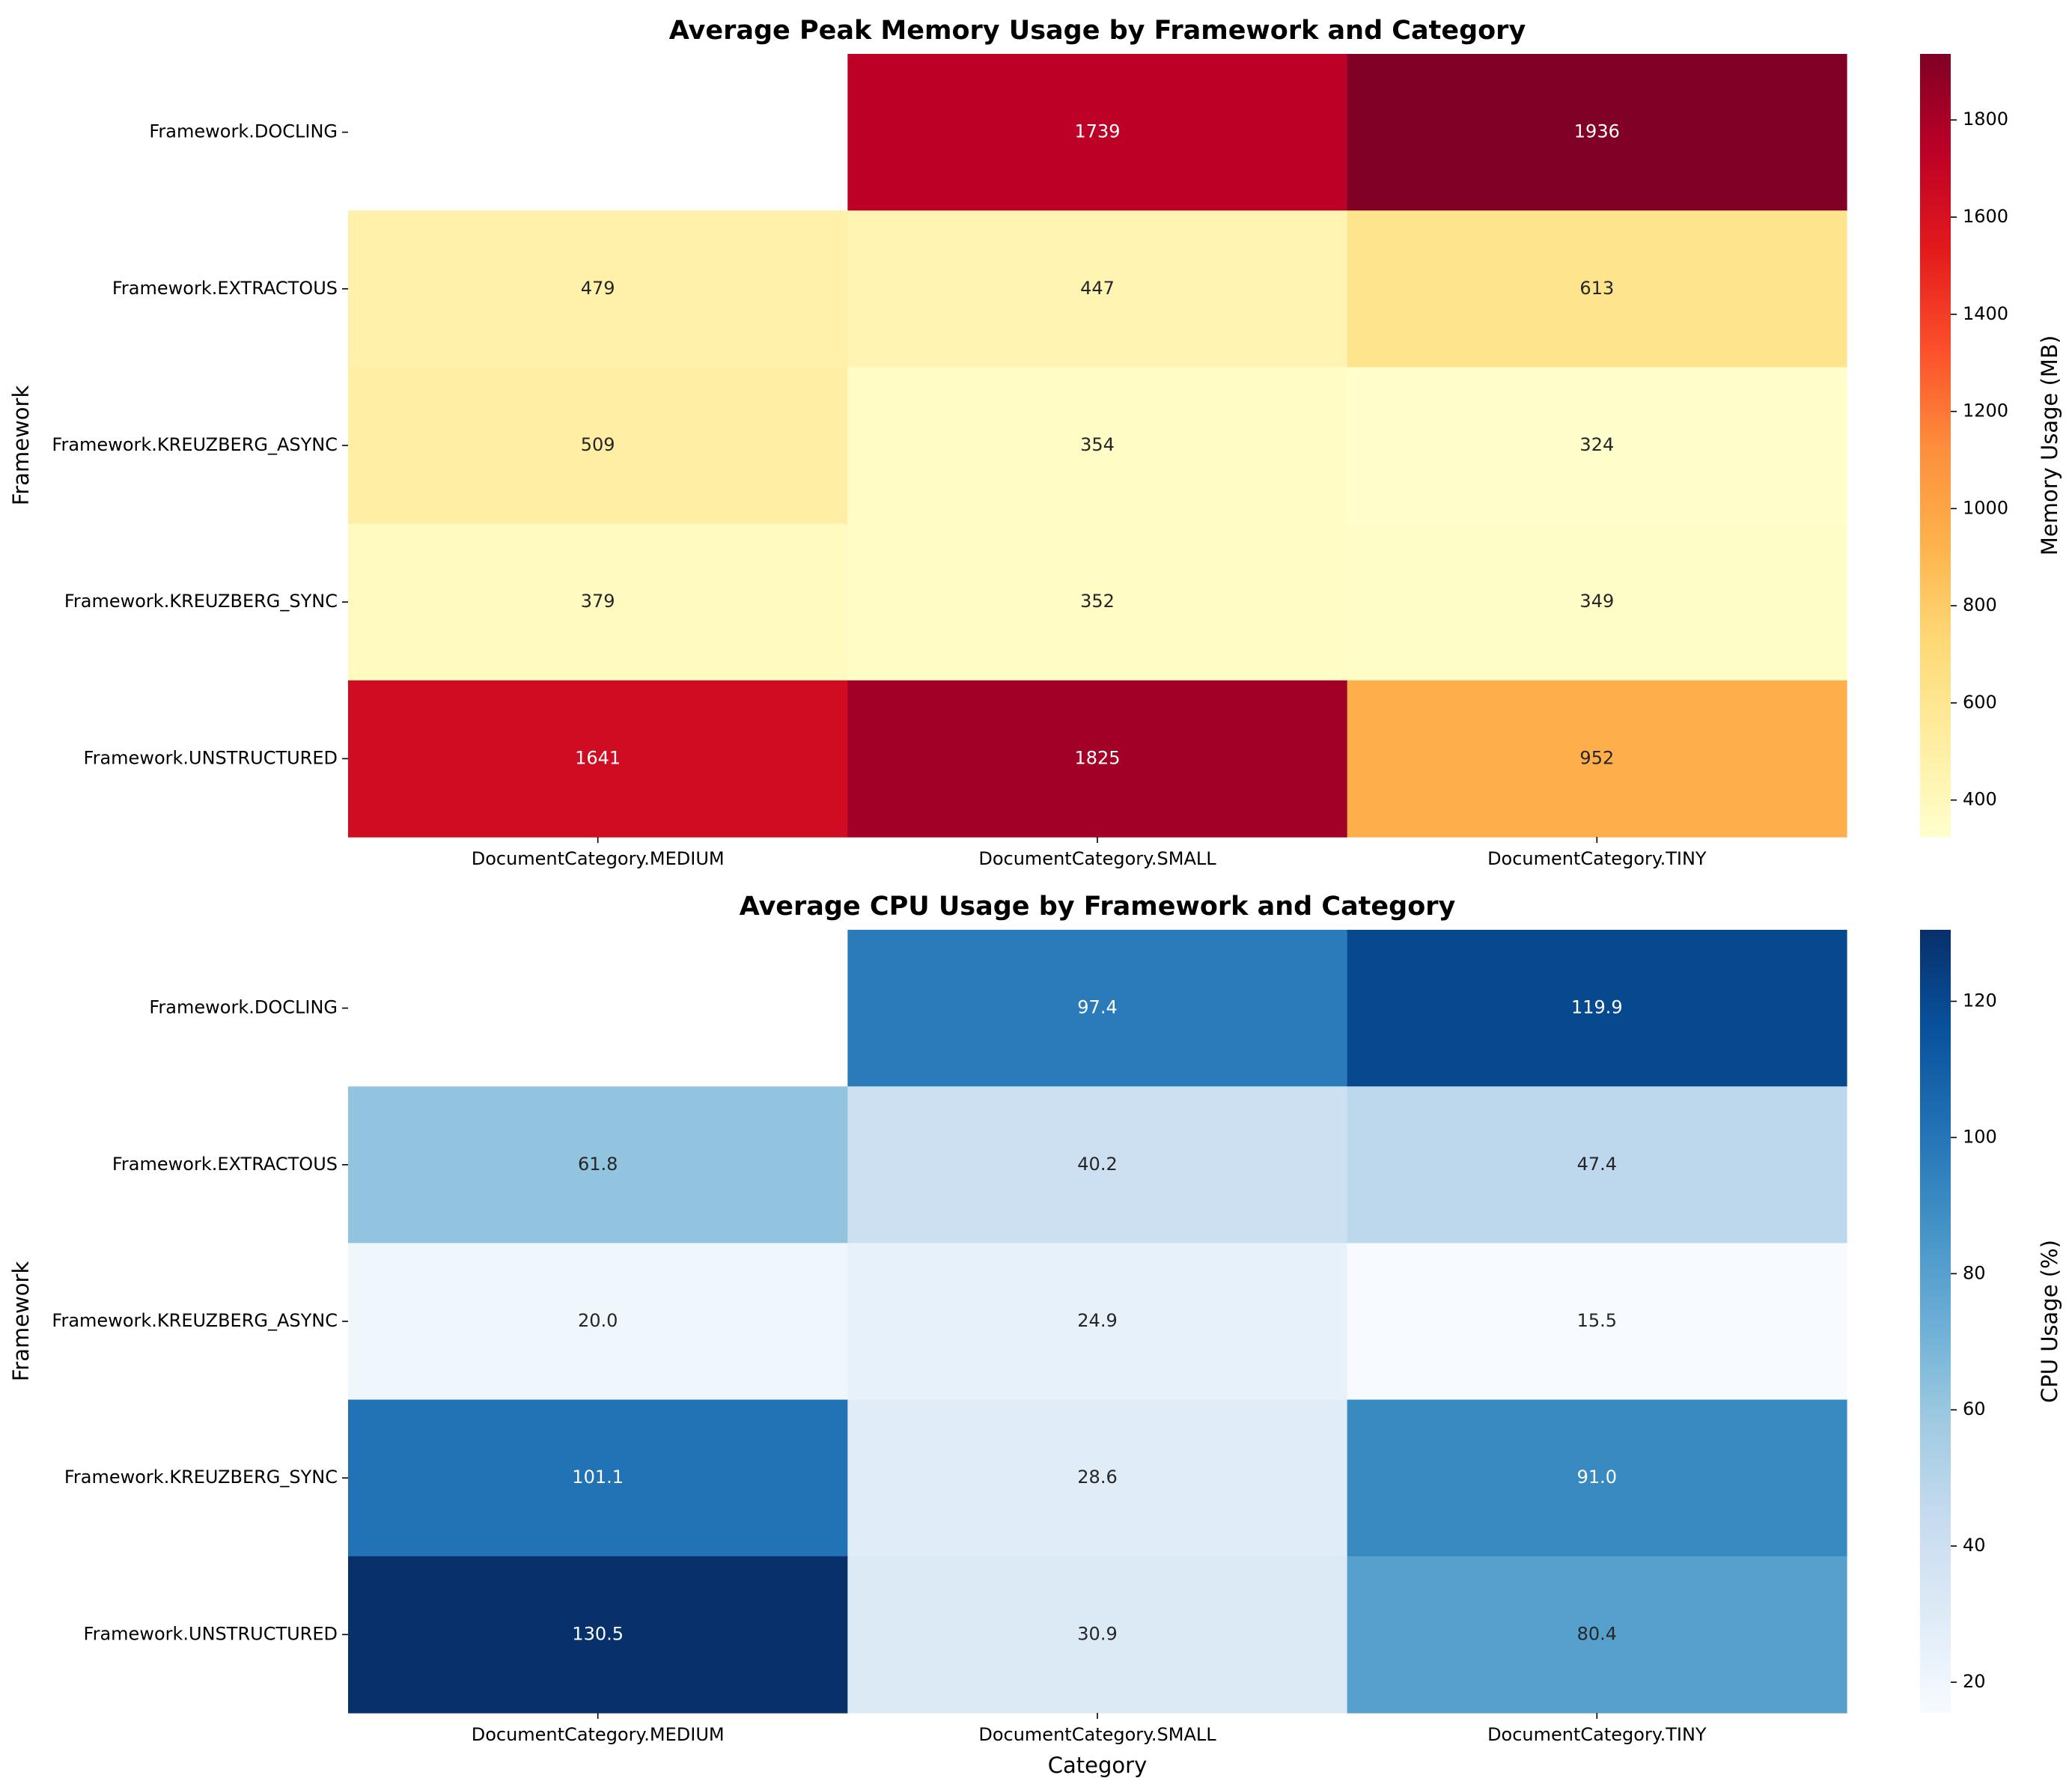 The image size is (2072, 1778). What do you see at coordinates (1980, 604) in the screenshot?
I see `colorbar-tick-label: 800` at bounding box center [1980, 604].